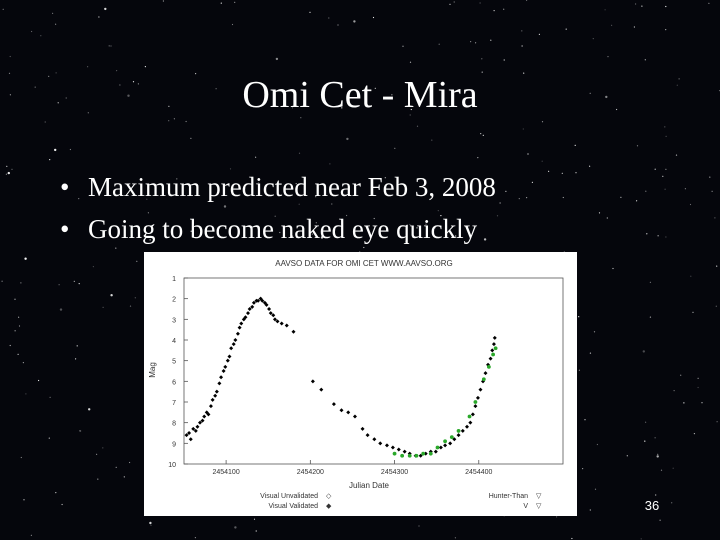 This screenshot has height=540, width=720. I want to click on y-tick-label: 8, so click(174, 424).